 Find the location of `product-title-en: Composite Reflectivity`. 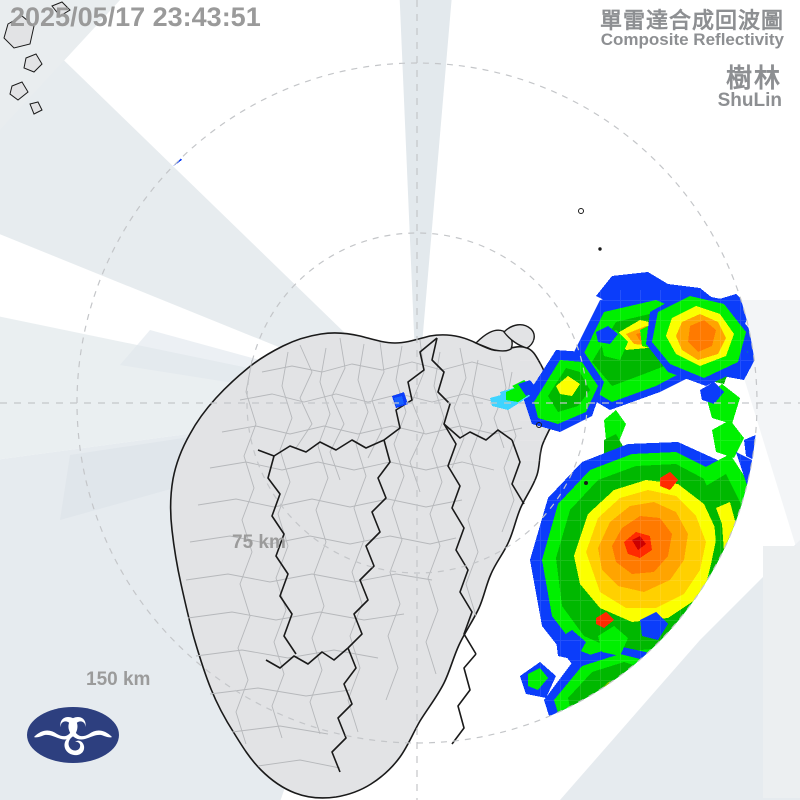

product-title-en: Composite Reflectivity is located at coordinates (692, 39).